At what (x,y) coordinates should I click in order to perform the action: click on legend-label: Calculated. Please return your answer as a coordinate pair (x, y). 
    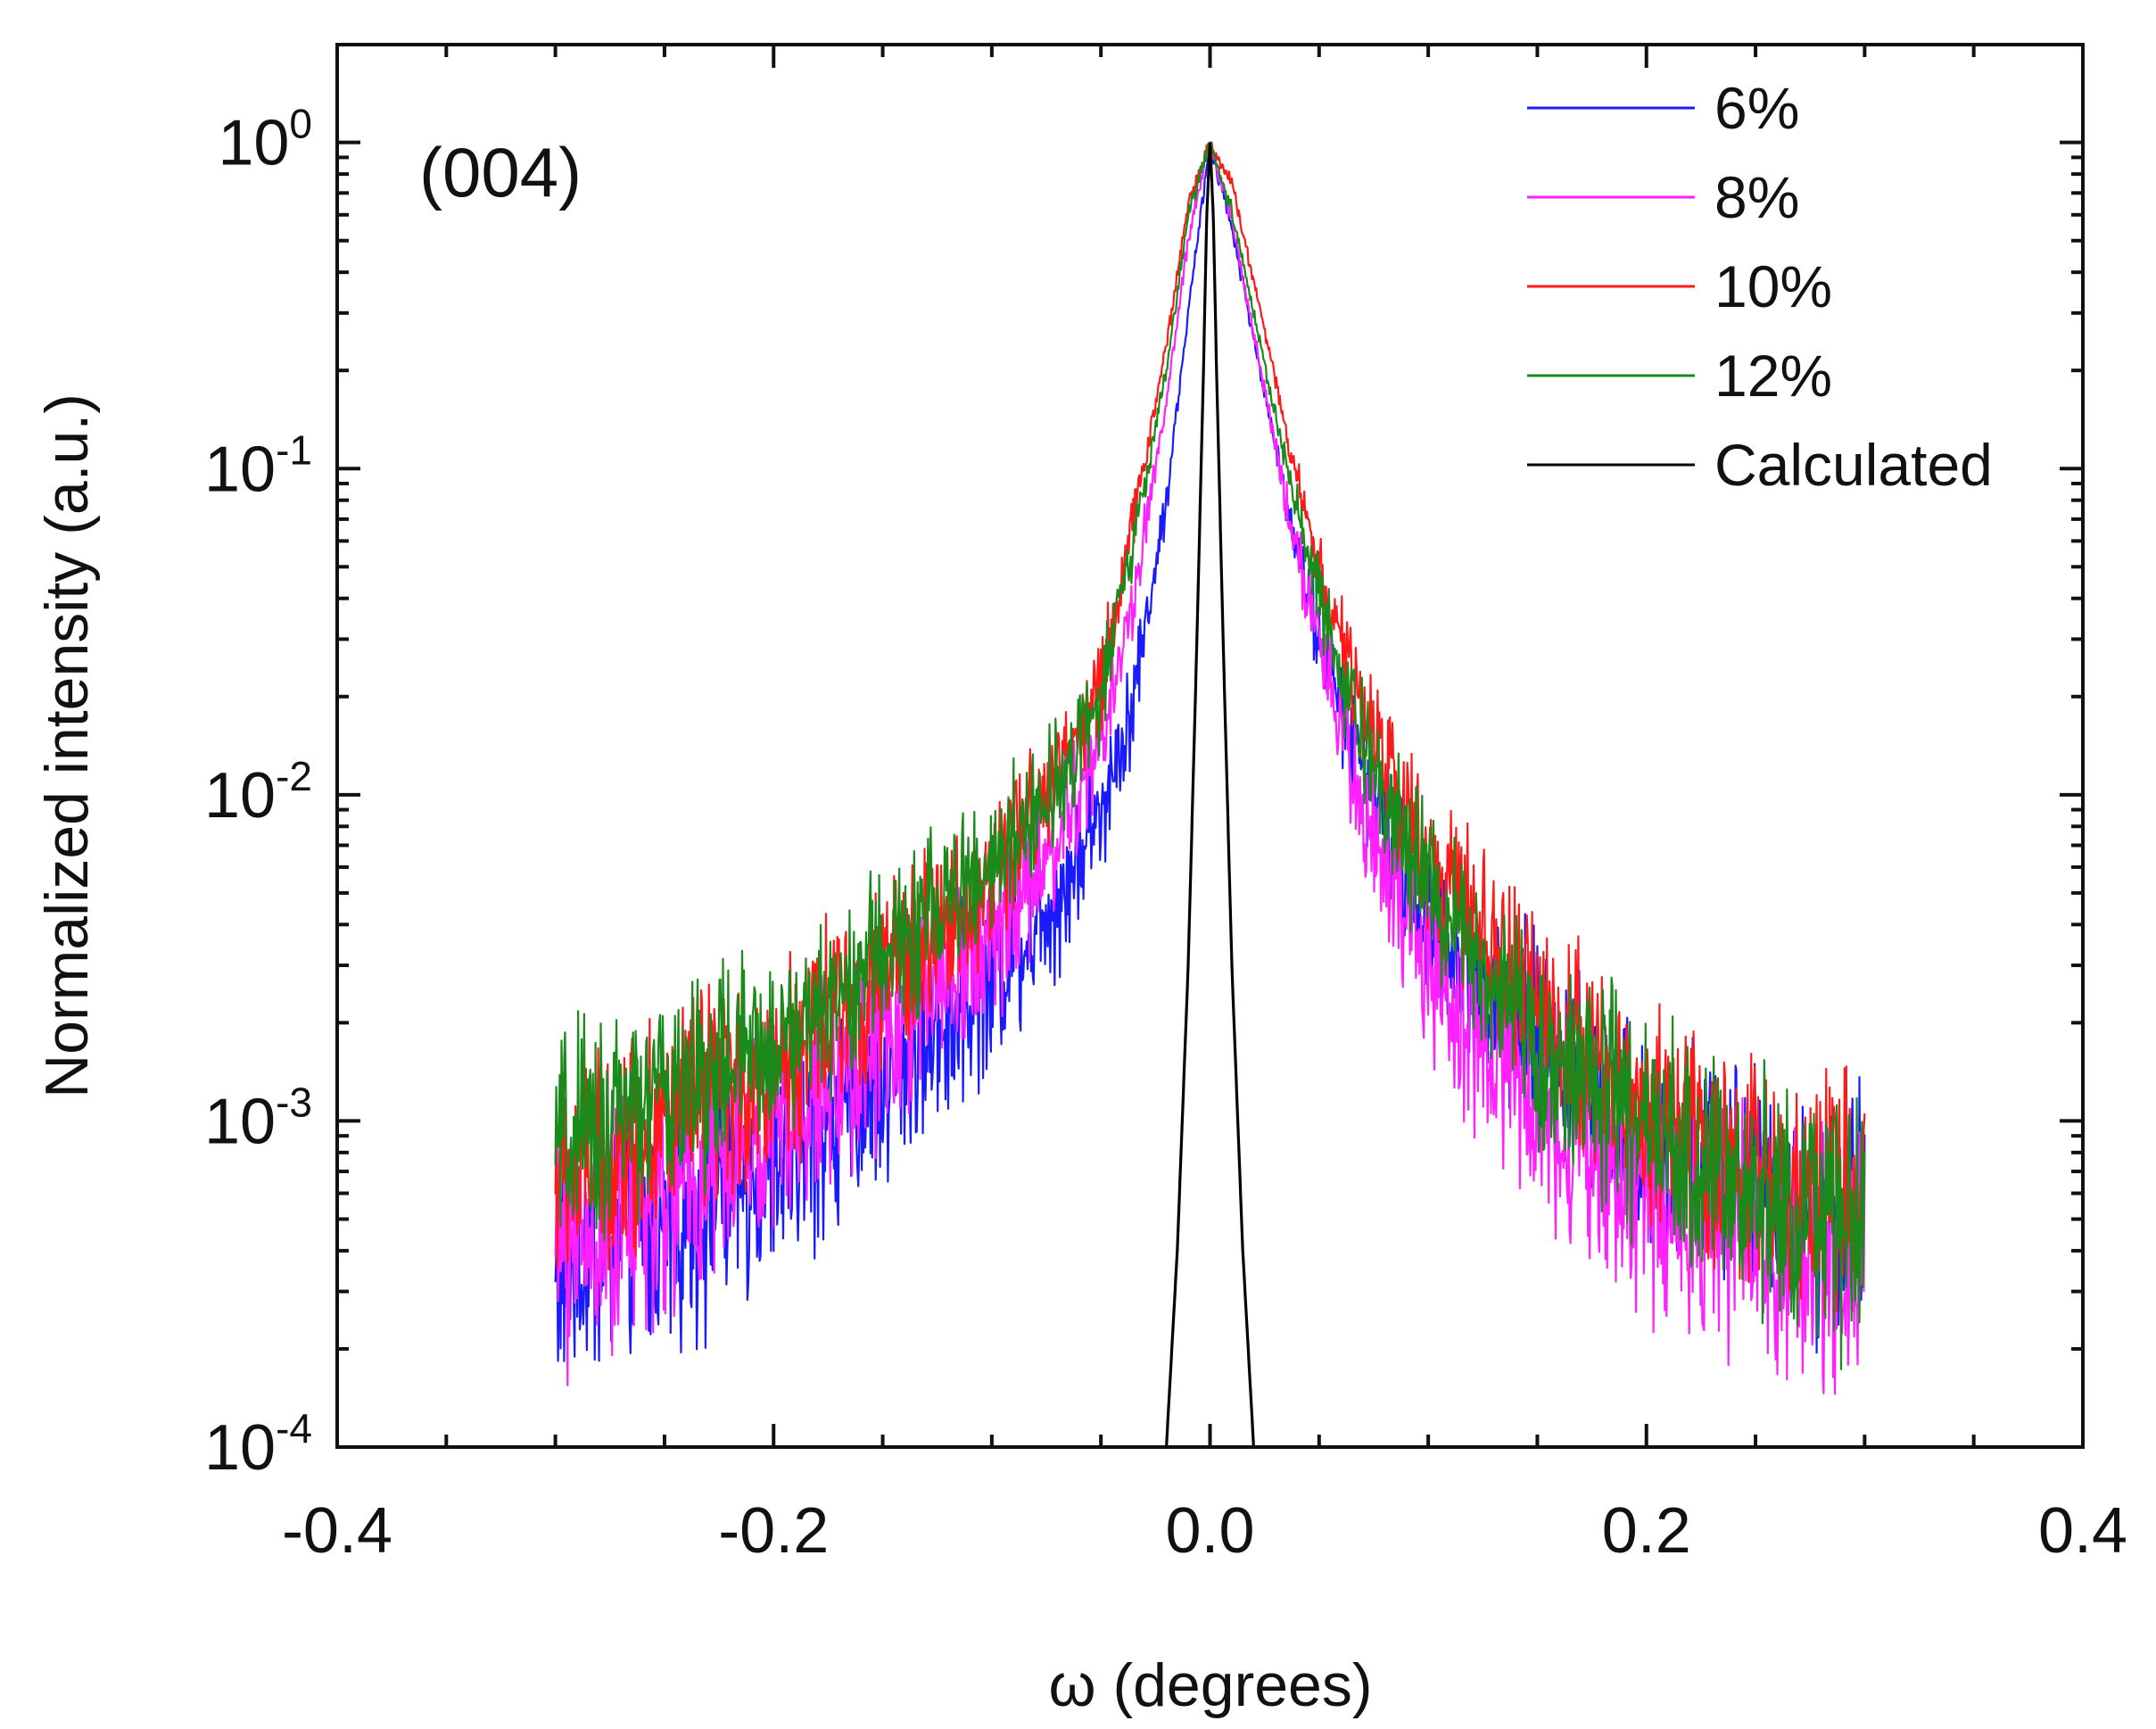
    Looking at the image, I should click on (1854, 465).